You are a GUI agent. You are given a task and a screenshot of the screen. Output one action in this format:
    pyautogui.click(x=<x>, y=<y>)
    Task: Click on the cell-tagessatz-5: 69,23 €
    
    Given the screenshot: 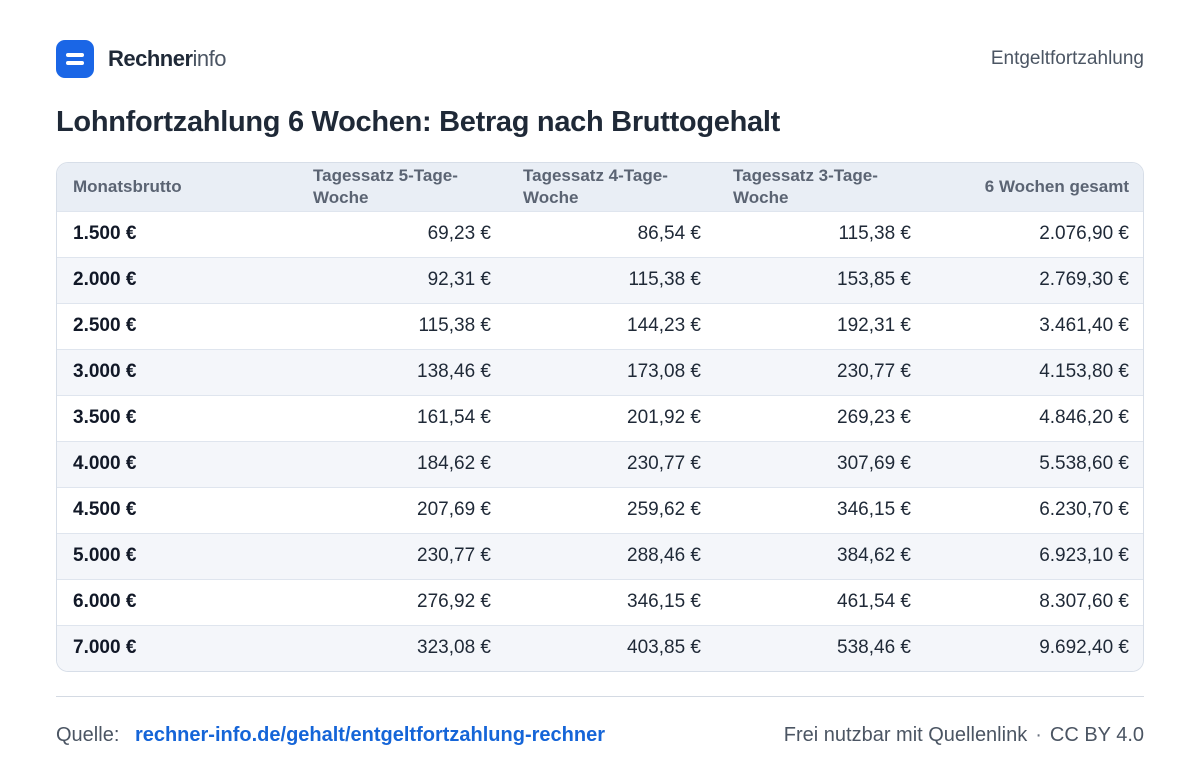 What is the action you would take?
    pyautogui.click(x=459, y=233)
    